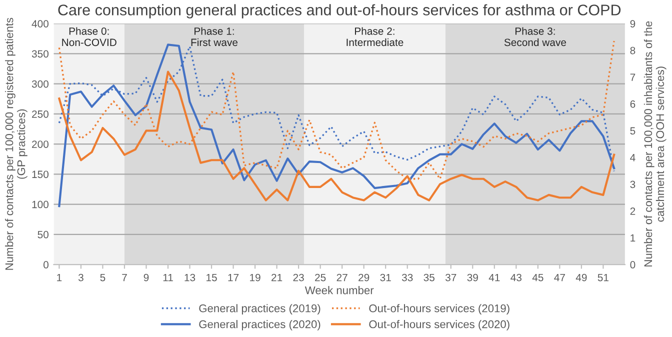 Image resolution: width=672 pixels, height=337 pixels. I want to click on x-tick-label: 23, so click(298, 278).